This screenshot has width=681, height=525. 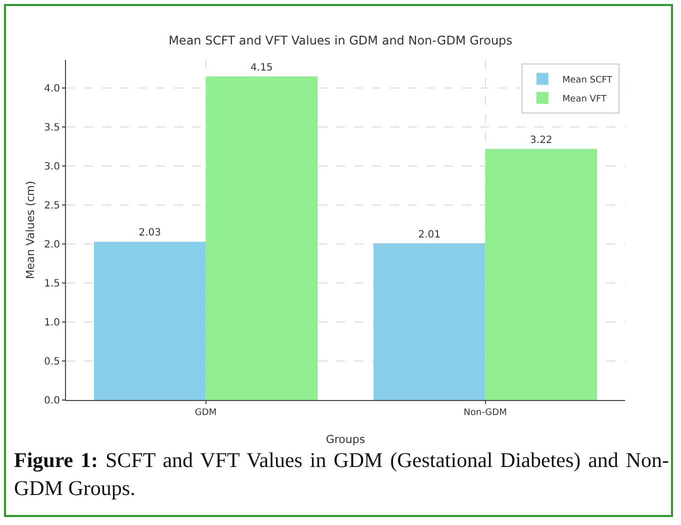 I want to click on y-tick-label: 2.5, so click(x=52, y=206).